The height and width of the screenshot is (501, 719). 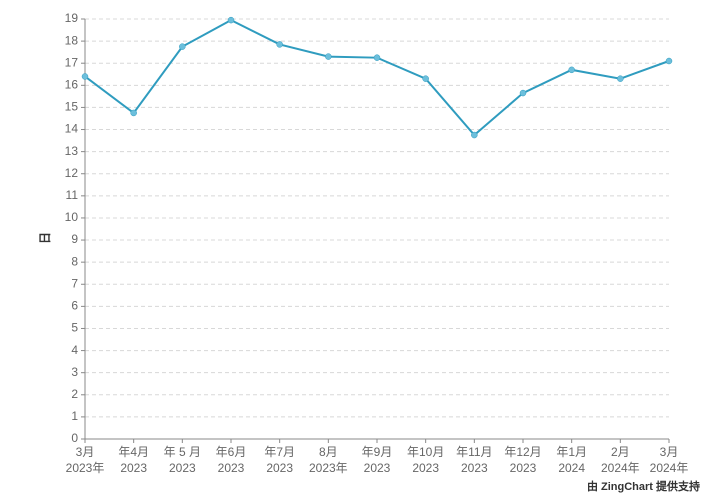 I want to click on x-tick-label-line: 年10月, so click(x=425, y=452).